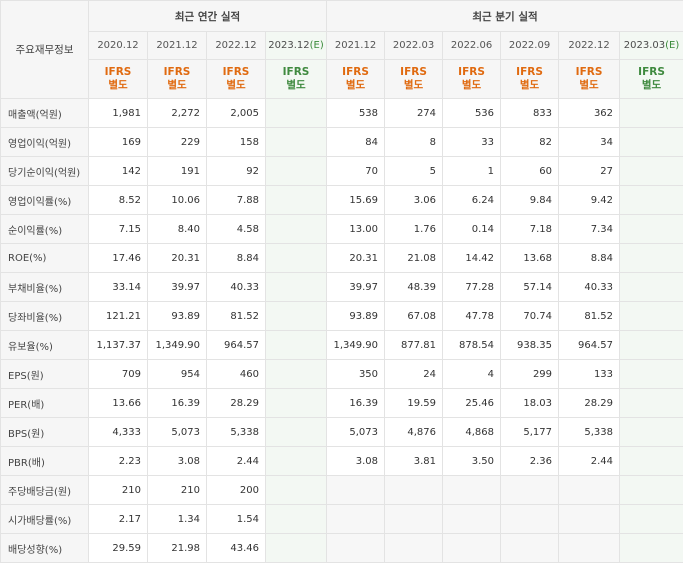 Image resolution: width=683 pixels, height=566 pixels. I want to click on annual-value-cell: 28.29, so click(236, 403).